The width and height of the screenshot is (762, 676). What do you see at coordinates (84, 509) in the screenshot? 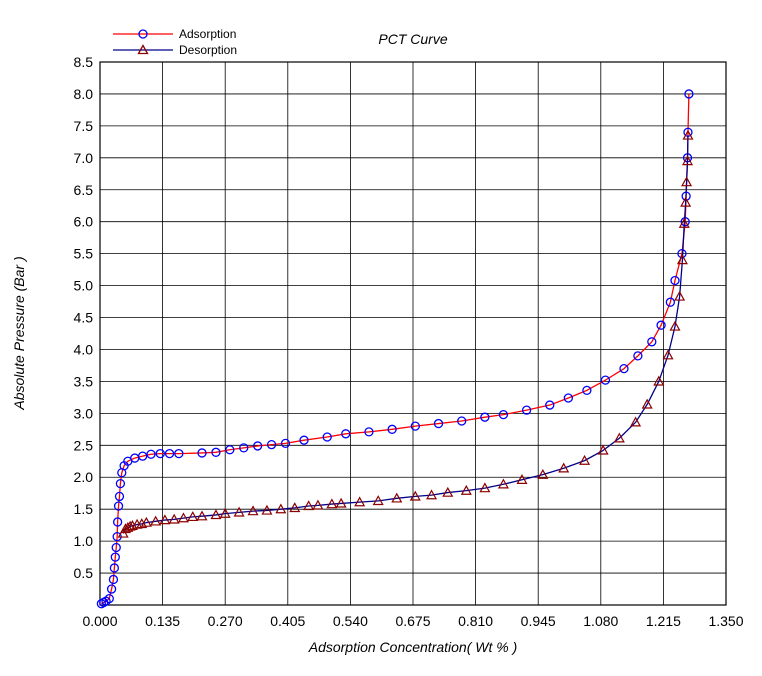
I see `y-tick-label: 1.5` at bounding box center [84, 509].